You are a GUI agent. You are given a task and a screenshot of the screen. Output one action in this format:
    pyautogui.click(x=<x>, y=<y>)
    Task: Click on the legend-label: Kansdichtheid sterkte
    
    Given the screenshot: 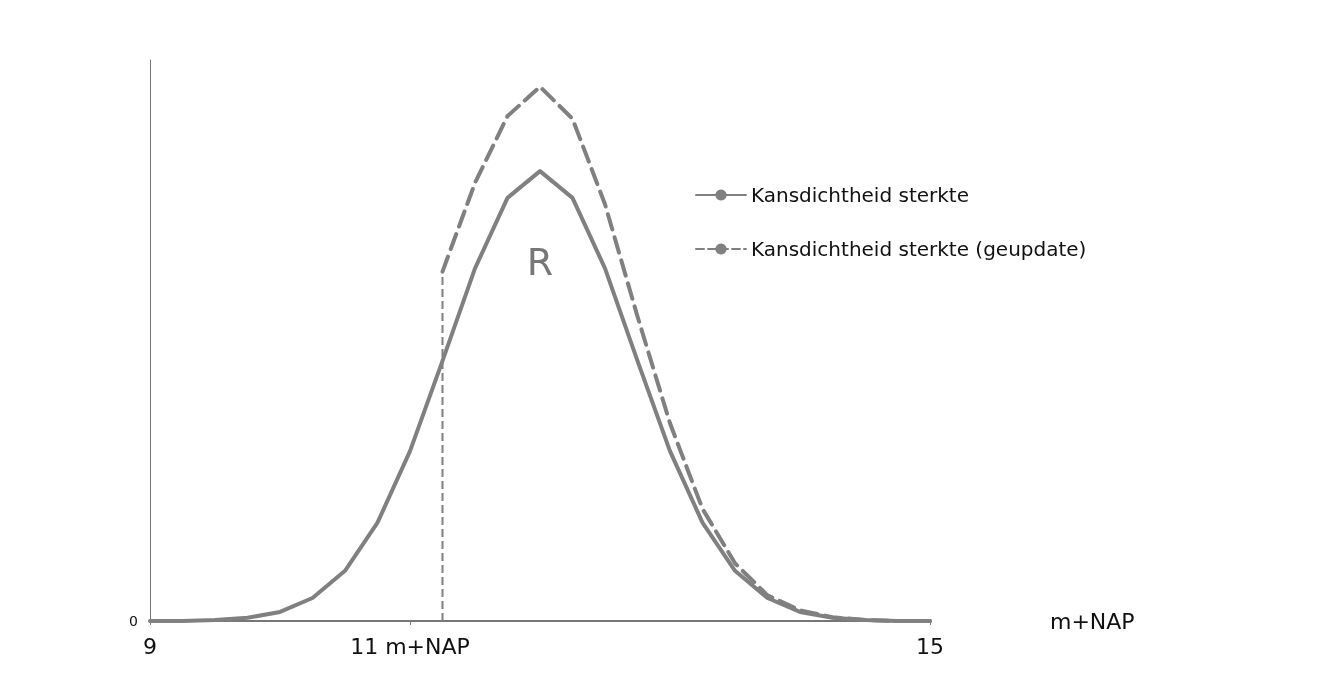 What is the action you would take?
    pyautogui.click(x=860, y=195)
    